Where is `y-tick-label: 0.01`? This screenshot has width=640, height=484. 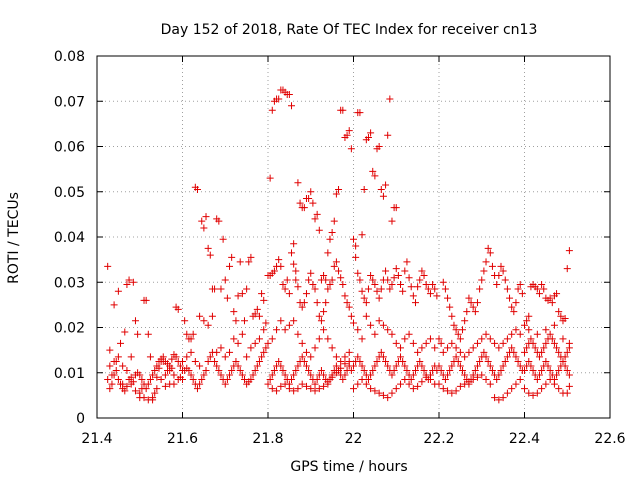 y-tick-label: 0.01 is located at coordinates (69, 374).